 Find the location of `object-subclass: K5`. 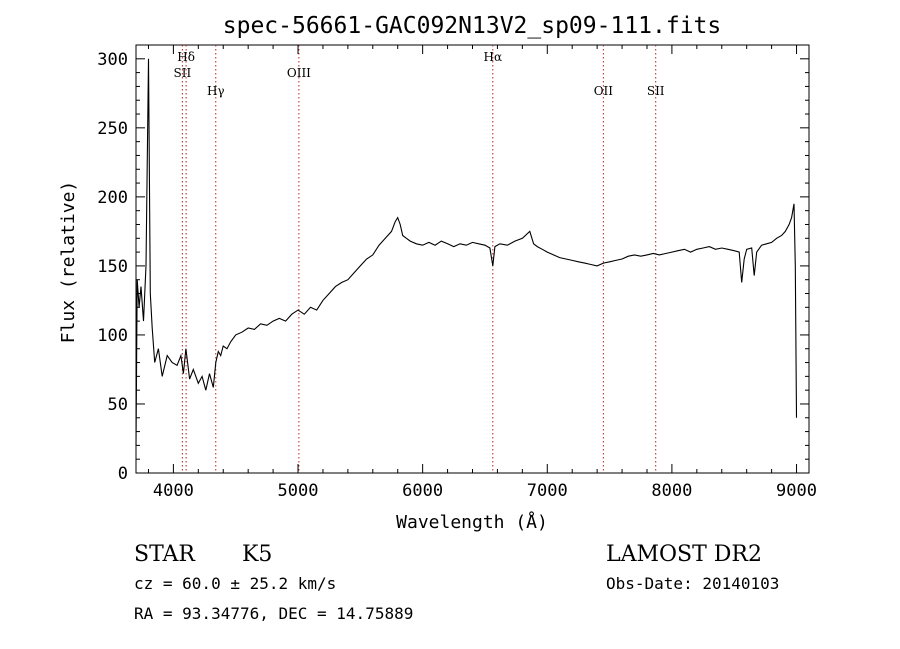

object-subclass: K5 is located at coordinates (257, 554).